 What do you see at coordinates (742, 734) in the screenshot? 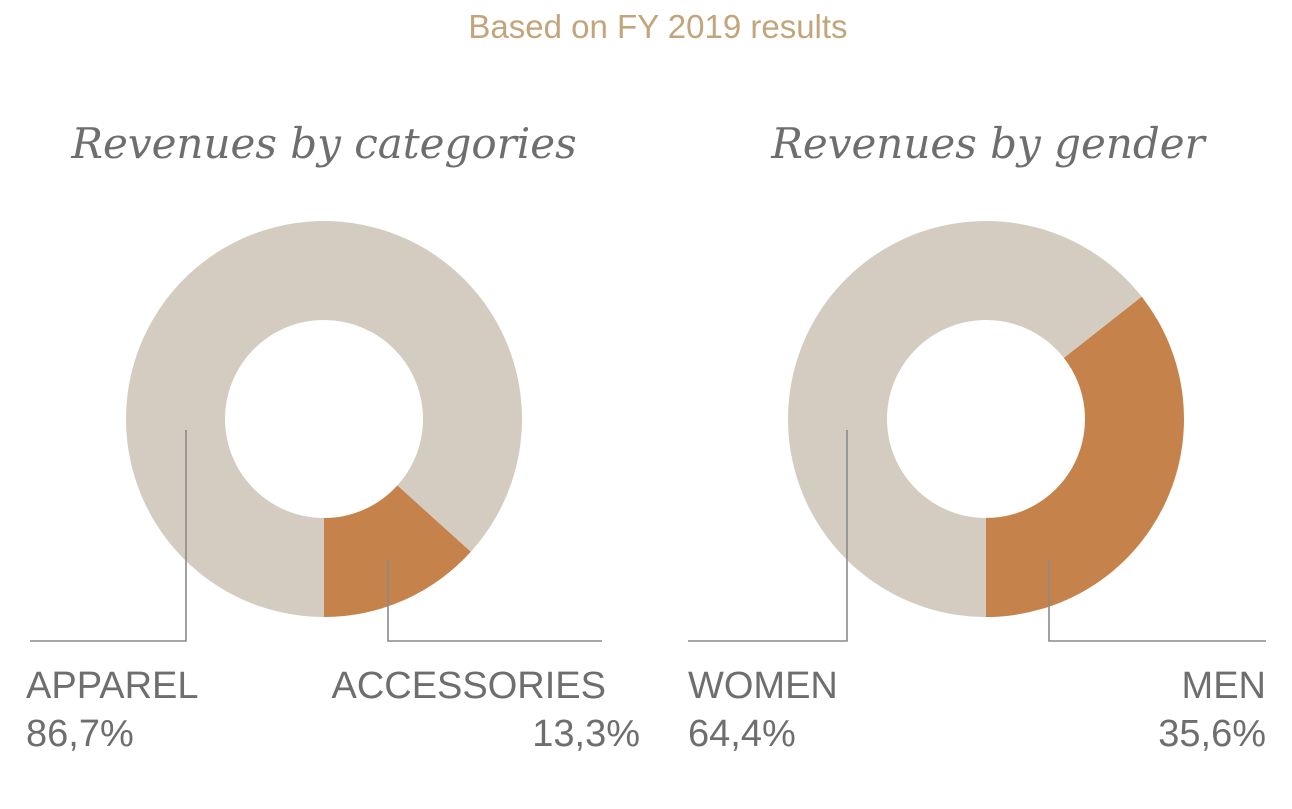
I see `slice-value-women: 64,4%` at bounding box center [742, 734].